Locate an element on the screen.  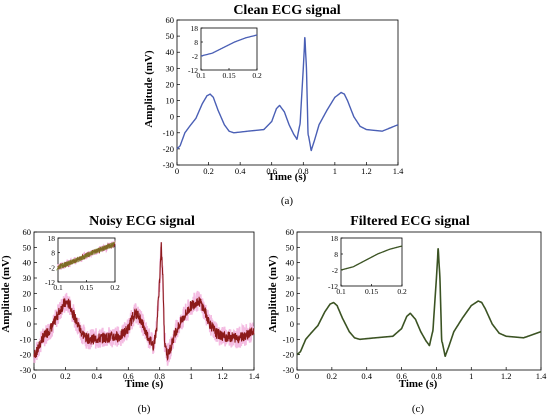
panel-label: (c) is located at coordinates (418, 409).